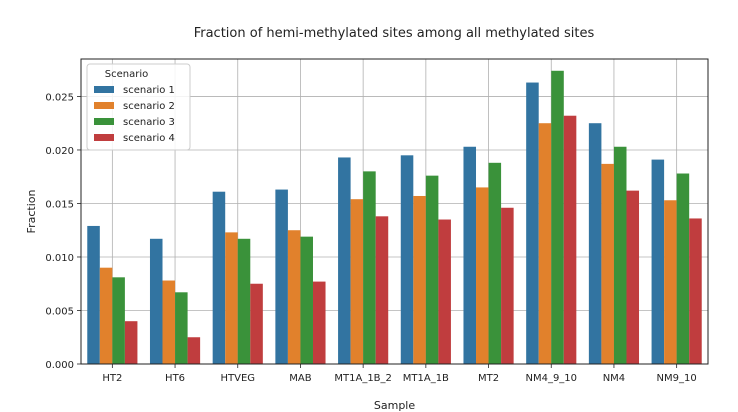 The height and width of the screenshot is (412, 738). Describe the element at coordinates (363, 378) in the screenshot. I see `x-tick-label: MT1A_1B_2` at that location.